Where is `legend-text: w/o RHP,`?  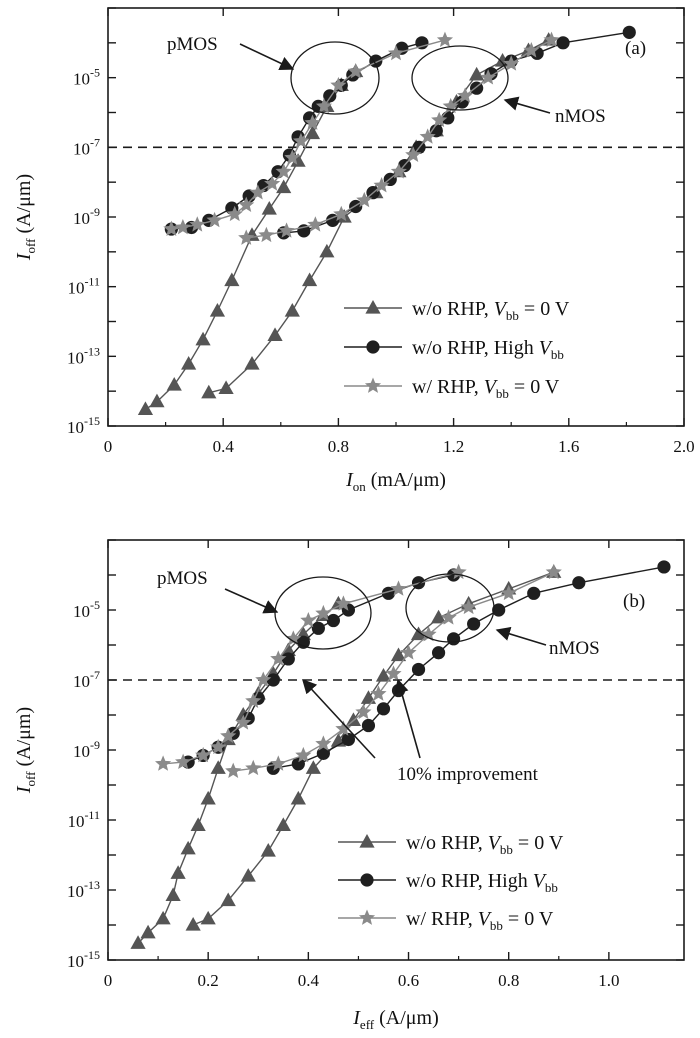
legend-text: w/o RHP, is located at coordinates (453, 309).